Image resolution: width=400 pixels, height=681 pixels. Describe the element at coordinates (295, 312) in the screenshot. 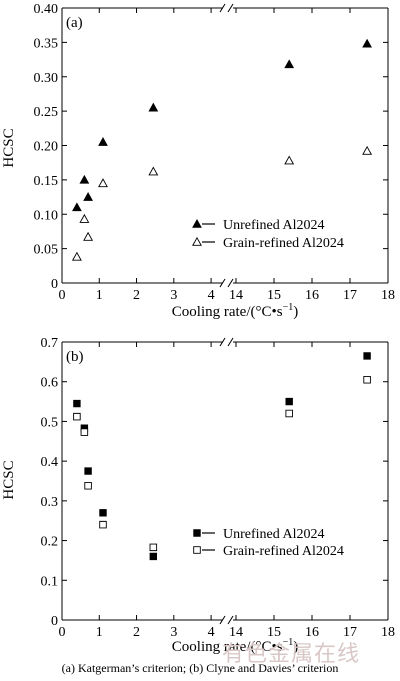

I see `panel-a-xlabel-end: )` at that location.